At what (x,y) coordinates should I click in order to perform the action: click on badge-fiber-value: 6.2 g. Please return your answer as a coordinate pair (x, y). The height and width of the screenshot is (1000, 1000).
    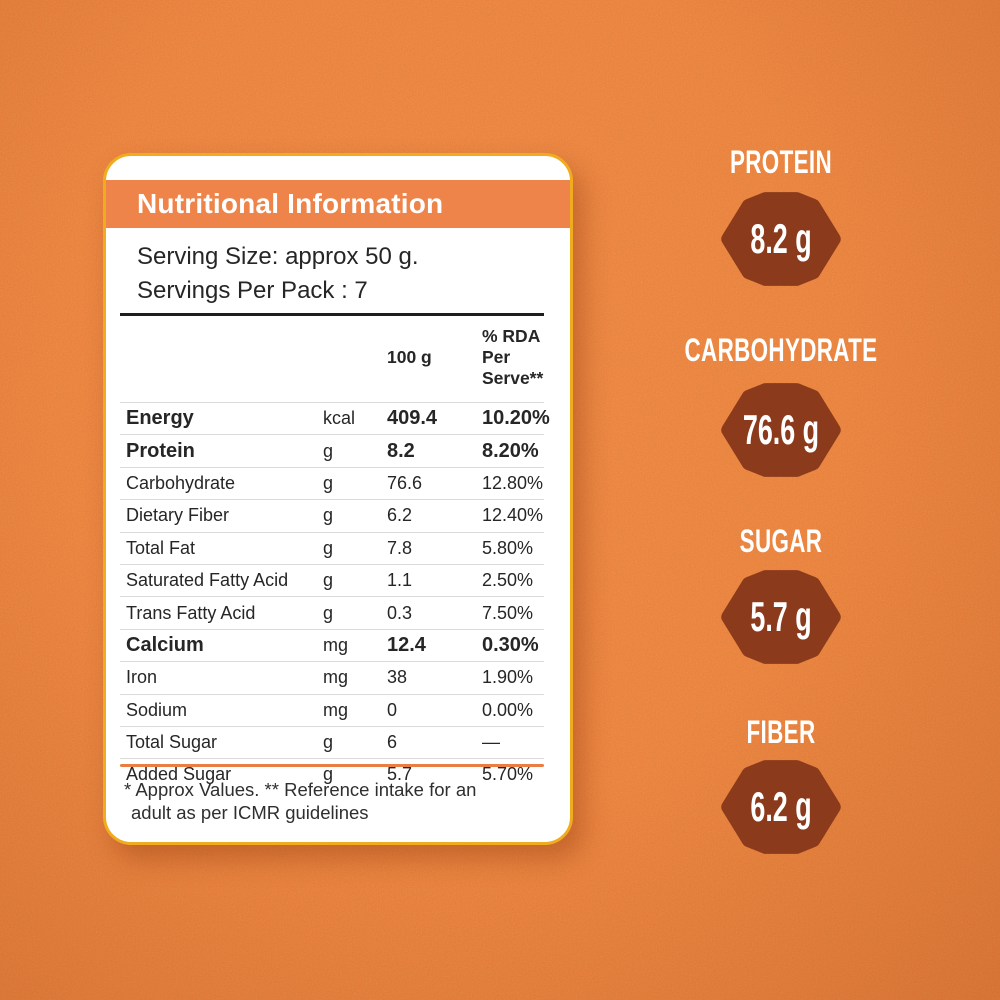
    Looking at the image, I should click on (781, 806).